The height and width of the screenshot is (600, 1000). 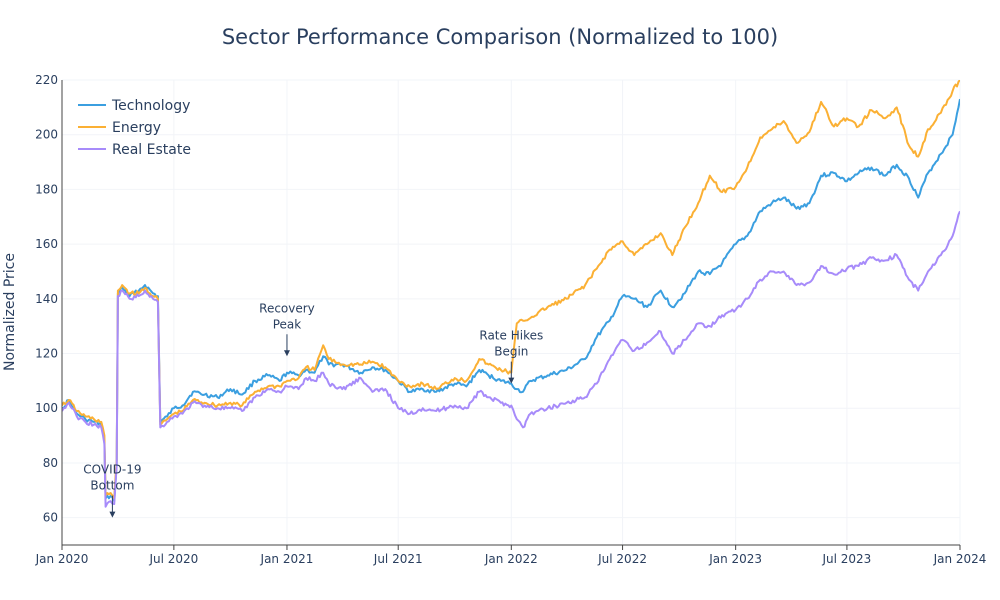 What do you see at coordinates (46, 244) in the screenshot?
I see `y-tick-label: 160` at bounding box center [46, 244].